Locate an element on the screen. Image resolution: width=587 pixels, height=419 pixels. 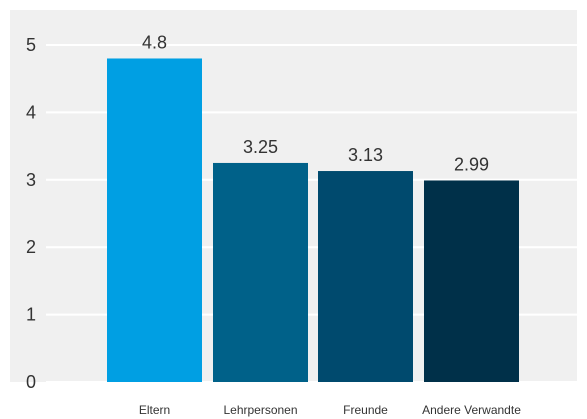
y-tick-label: 3 is located at coordinates (31, 180).